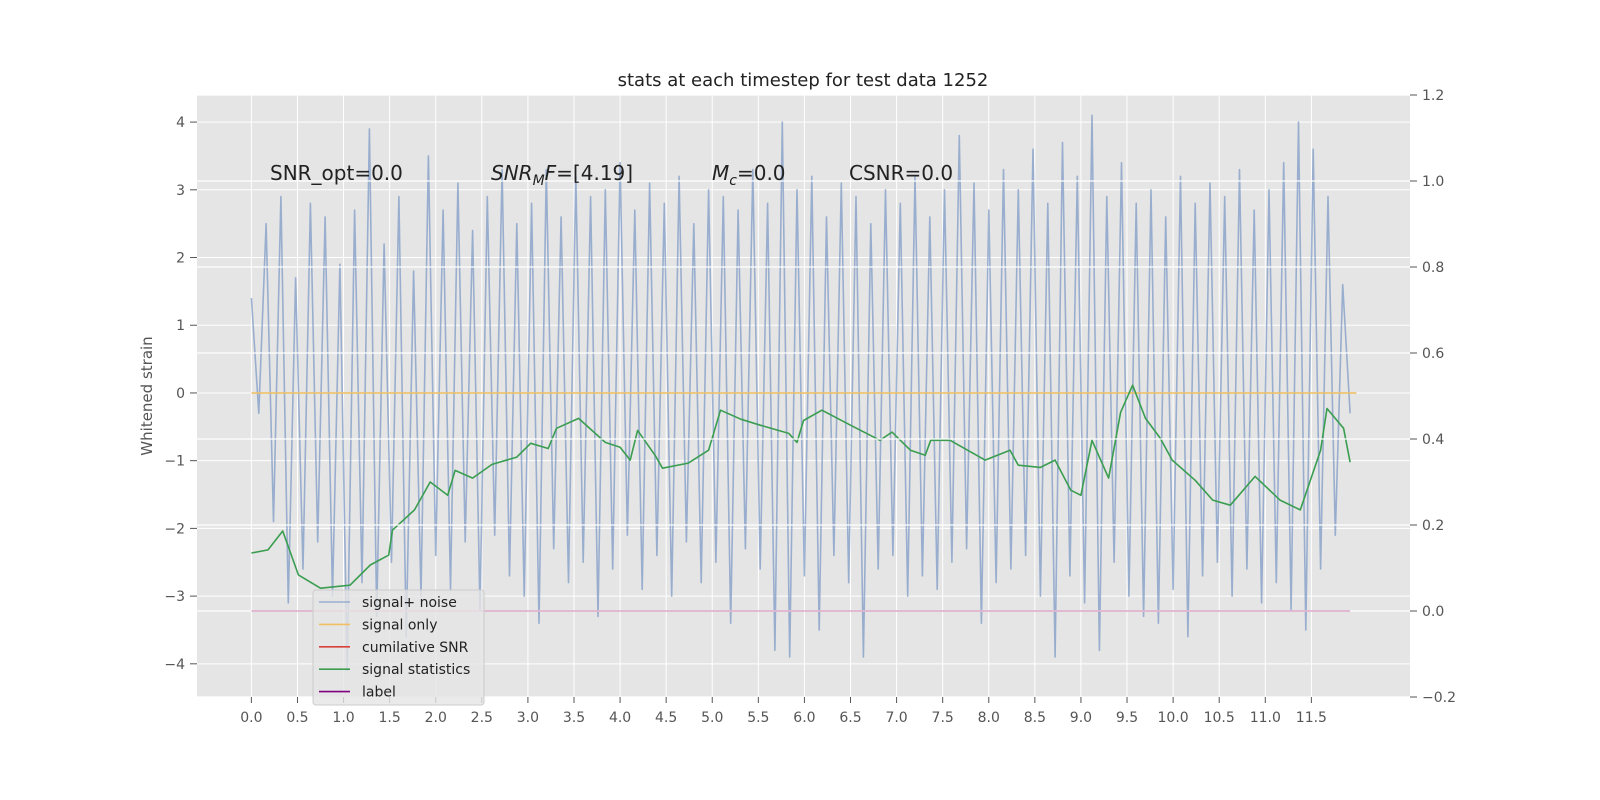 The height and width of the screenshot is (800, 1600). Describe the element at coordinates (850, 718) in the screenshot. I see `x-tick-label: 6.5` at that location.